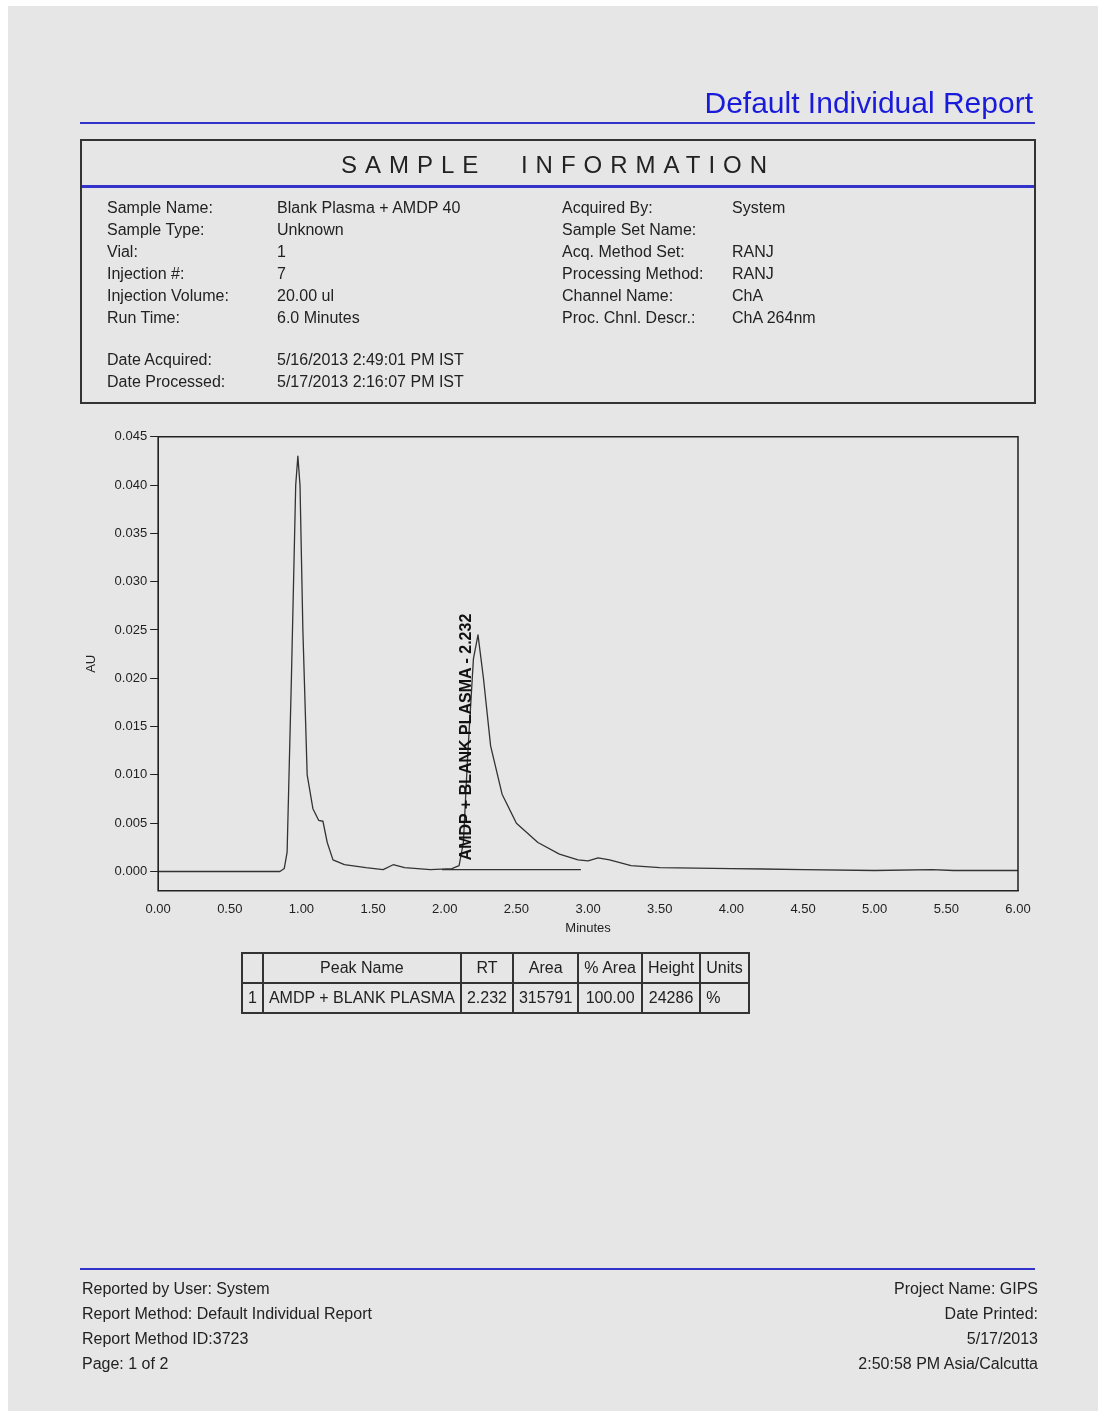 This screenshot has height=1417, width=1105. I want to click on x-tick-label: 1.00, so click(301, 909).